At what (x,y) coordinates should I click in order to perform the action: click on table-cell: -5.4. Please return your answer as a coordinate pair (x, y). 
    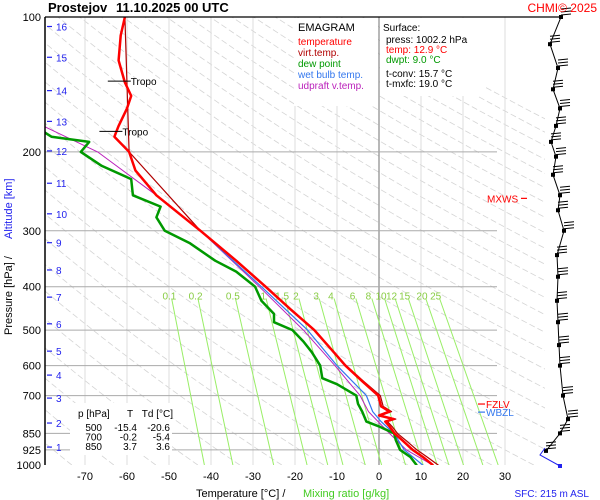
    Looking at the image, I should click on (162, 438).